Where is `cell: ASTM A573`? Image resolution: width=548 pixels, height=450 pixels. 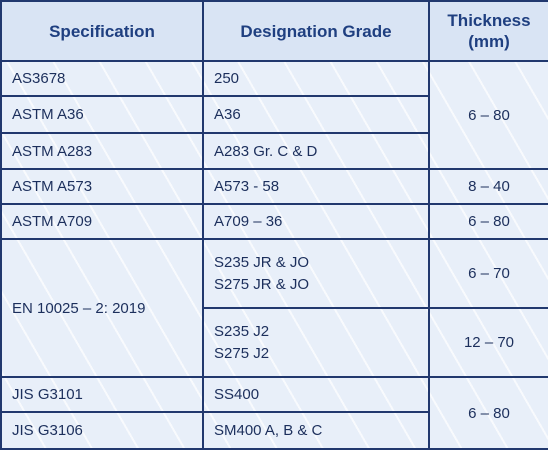
cell: ASTM A573 is located at coordinates (102, 186).